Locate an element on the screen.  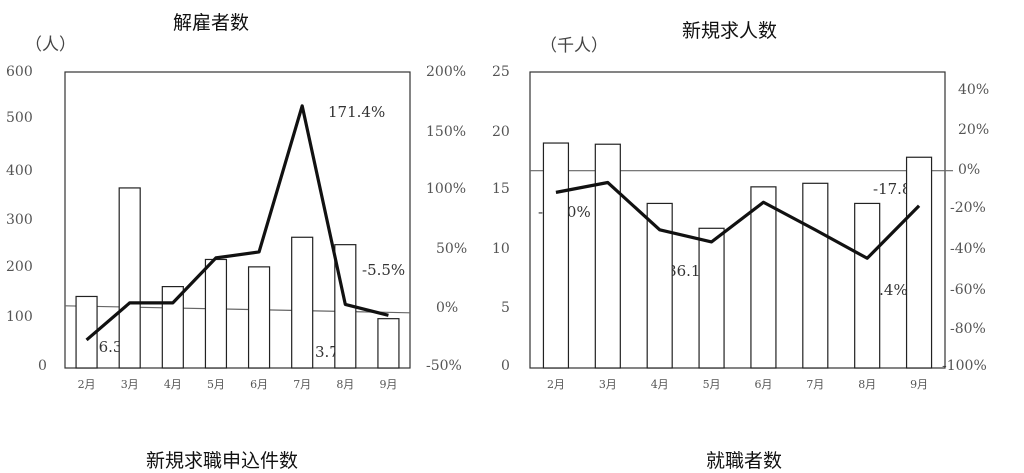
chart2-xtick: 9月 is located at coordinates (919, 384).